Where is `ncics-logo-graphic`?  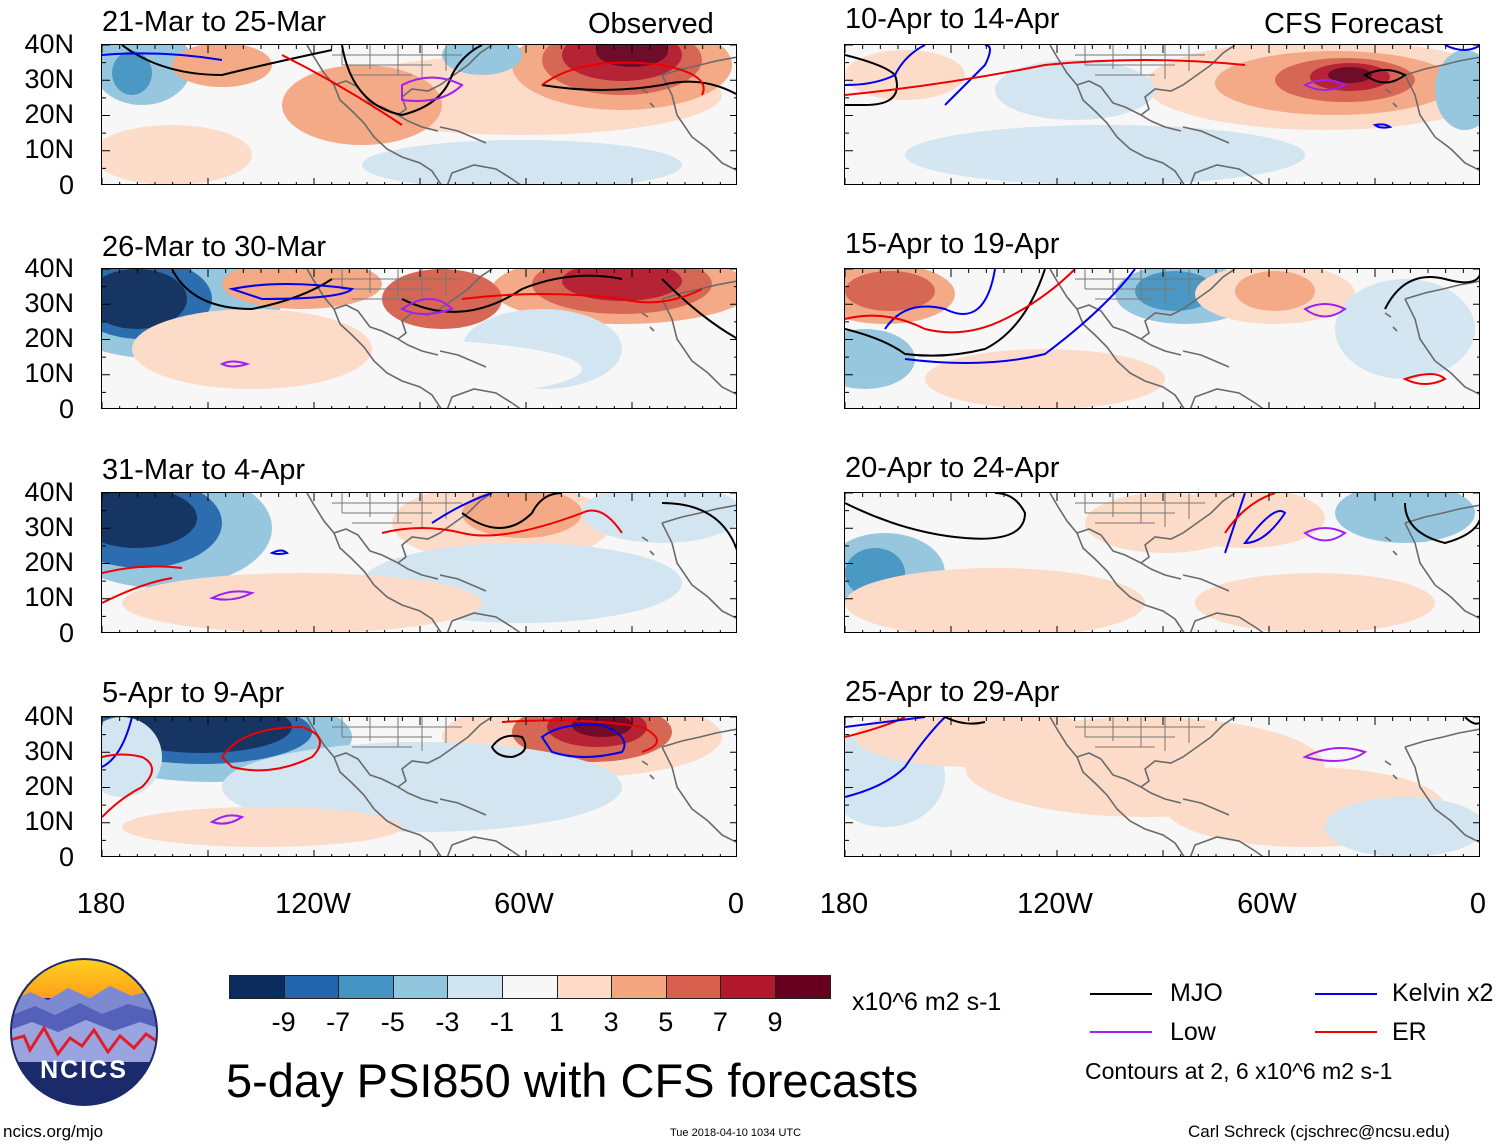
ncics-logo-graphic is located at coordinates (84, 1032).